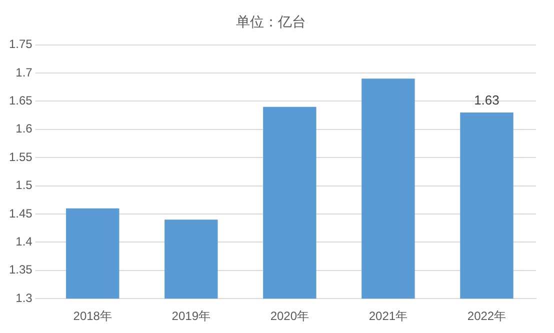 This screenshot has width=554, height=333. I want to click on y-tick-label: 1.75, so click(20, 44).